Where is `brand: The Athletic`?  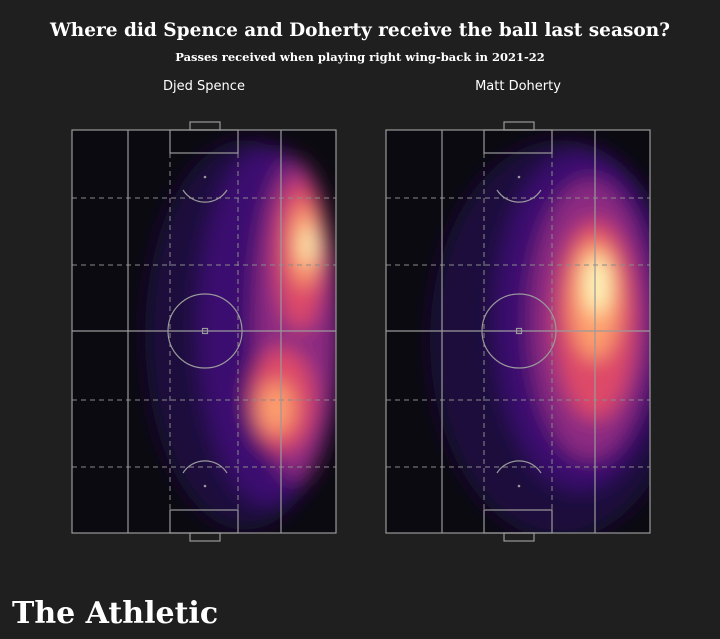 brand: The Athletic is located at coordinates (115, 613).